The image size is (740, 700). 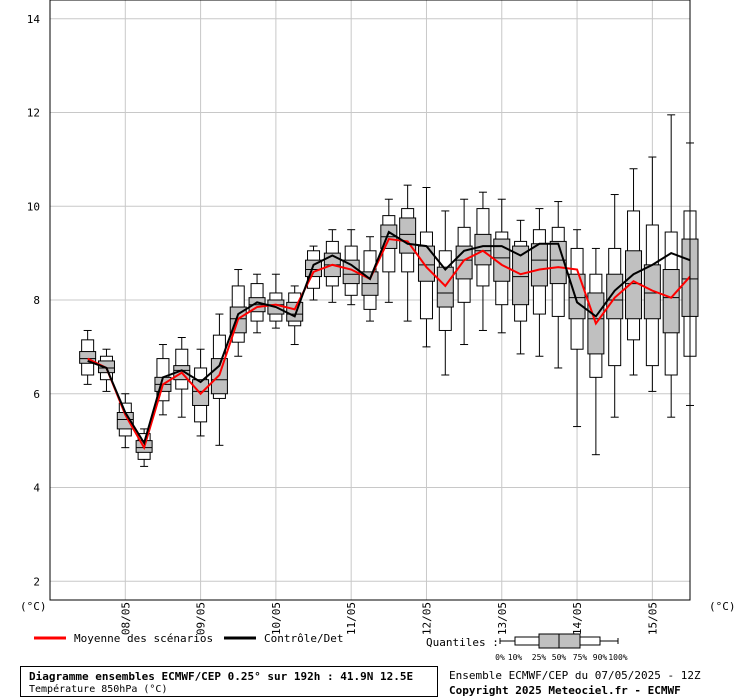 What do you see at coordinates (600, 657) in the screenshot?
I see `quantile-tick-label: 90%` at bounding box center [600, 657].